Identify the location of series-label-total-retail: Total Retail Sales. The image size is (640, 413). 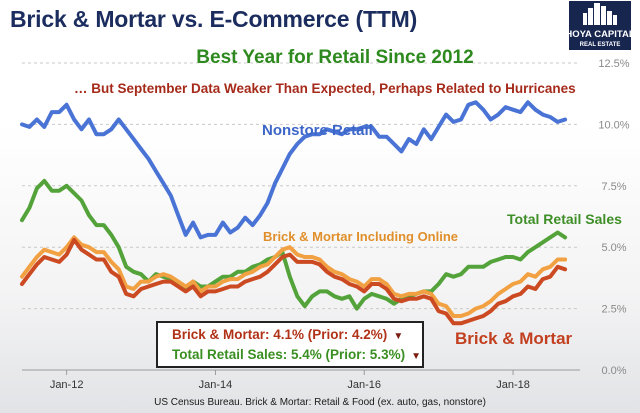
(564, 219).